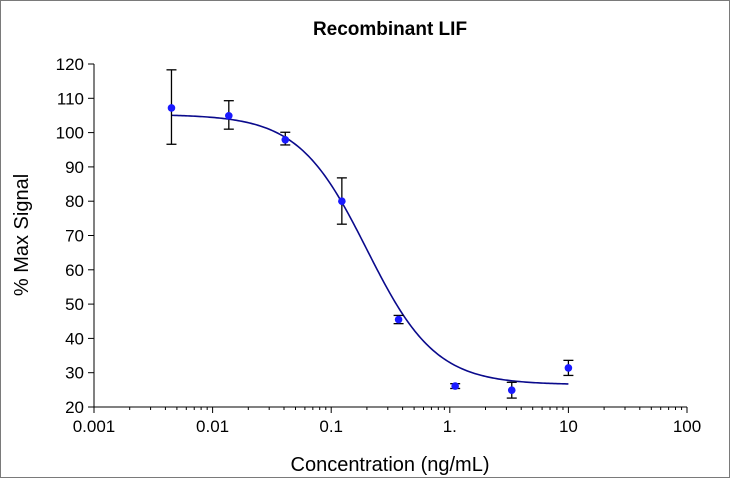  I want to click on x-axis-label: Concentration (ng/mL), so click(390, 465).